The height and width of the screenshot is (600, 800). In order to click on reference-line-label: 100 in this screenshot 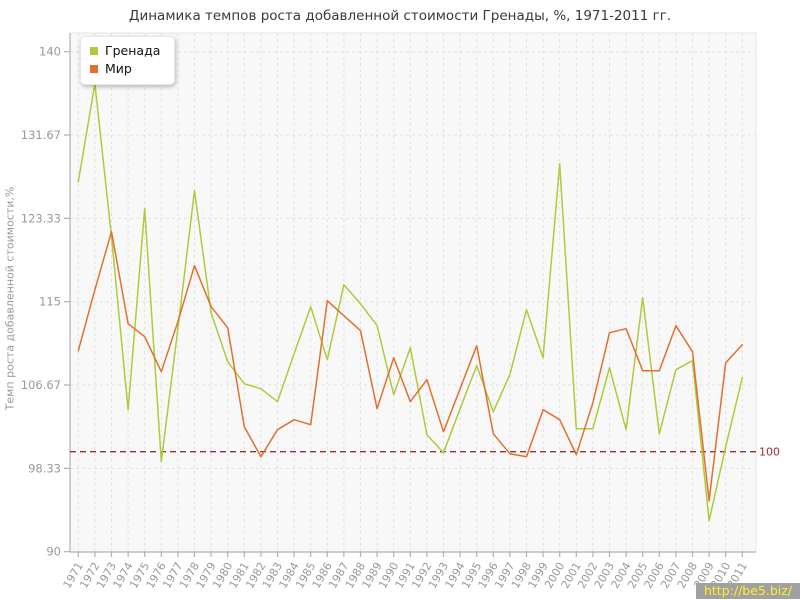, I will do `click(769, 452)`.